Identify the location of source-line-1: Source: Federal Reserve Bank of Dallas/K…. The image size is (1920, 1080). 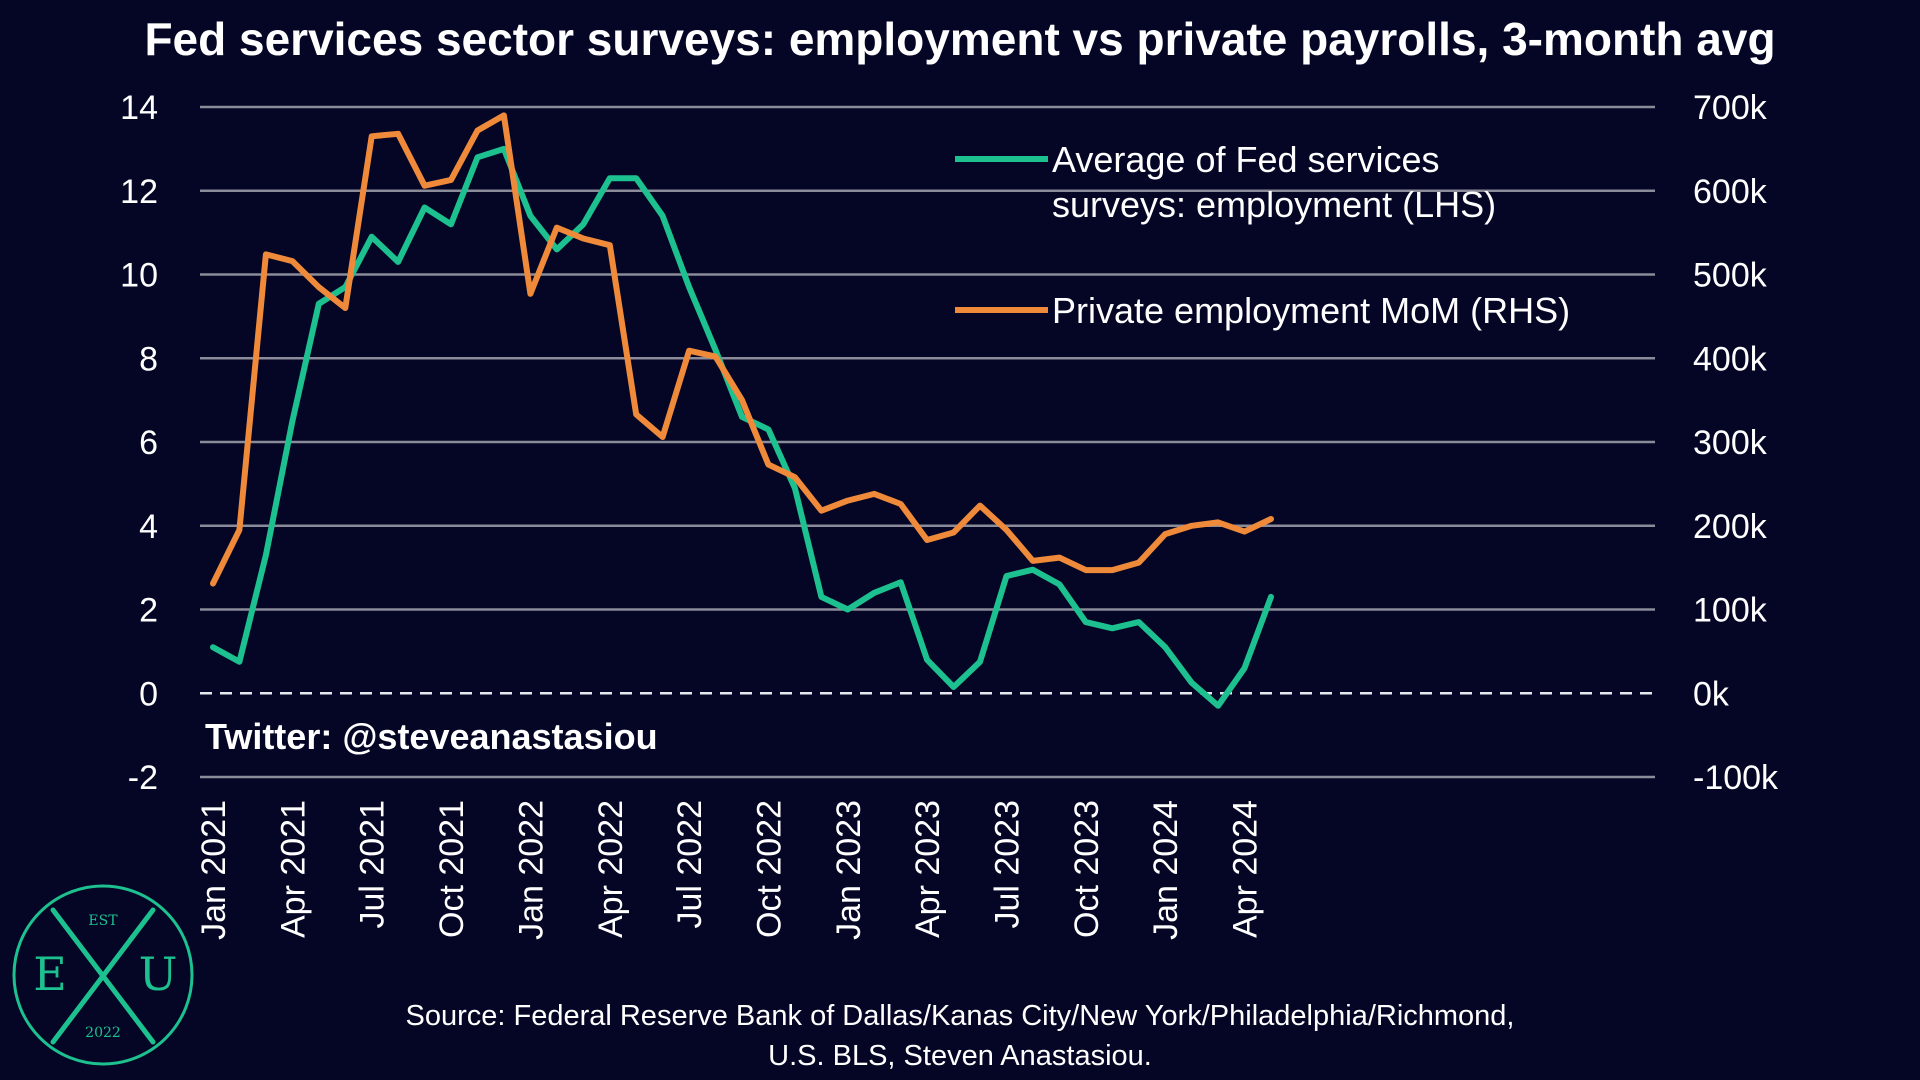
(959, 1016).